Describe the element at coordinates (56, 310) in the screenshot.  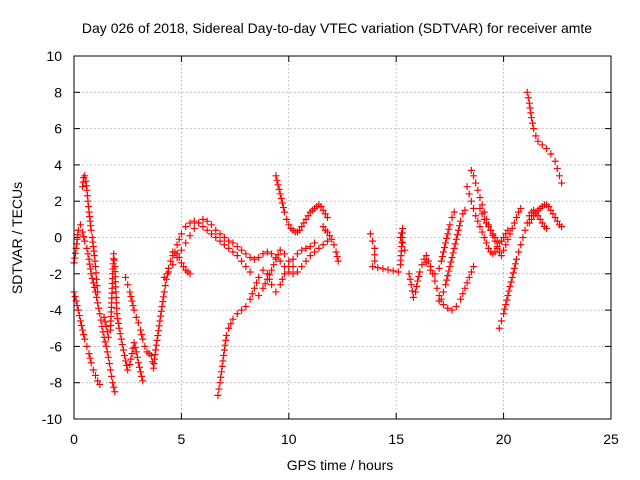
I see `y-tick-label: -4` at that location.